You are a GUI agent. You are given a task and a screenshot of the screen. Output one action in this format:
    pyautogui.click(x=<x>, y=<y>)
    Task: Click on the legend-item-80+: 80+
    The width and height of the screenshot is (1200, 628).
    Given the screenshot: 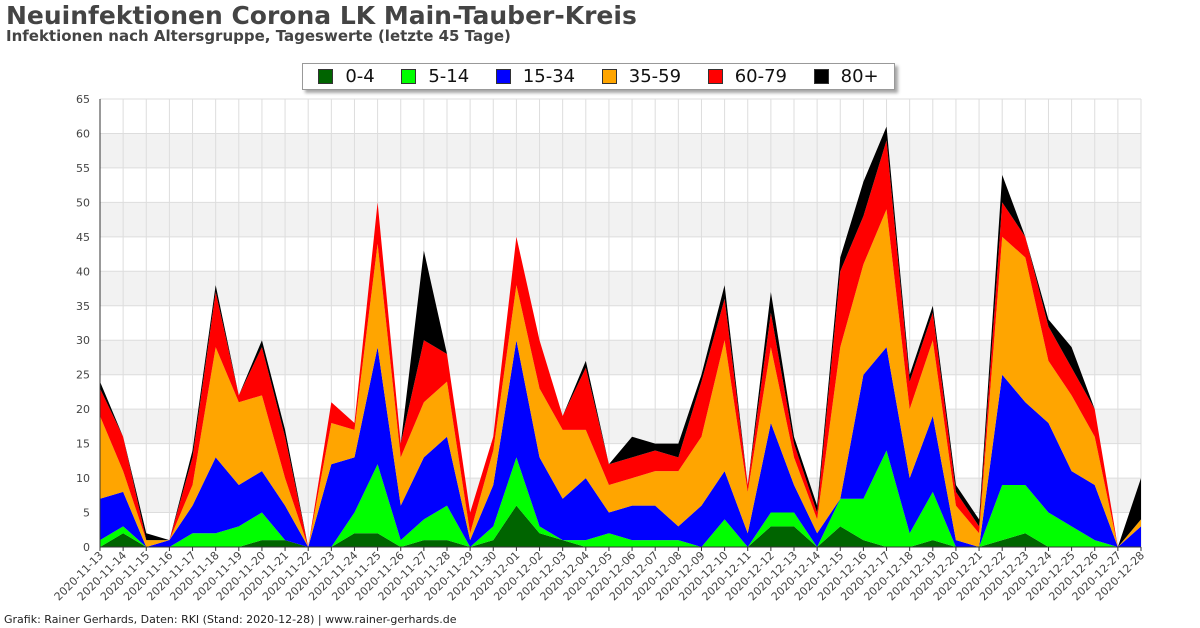 What is the action you would take?
    pyautogui.click(x=846, y=76)
    